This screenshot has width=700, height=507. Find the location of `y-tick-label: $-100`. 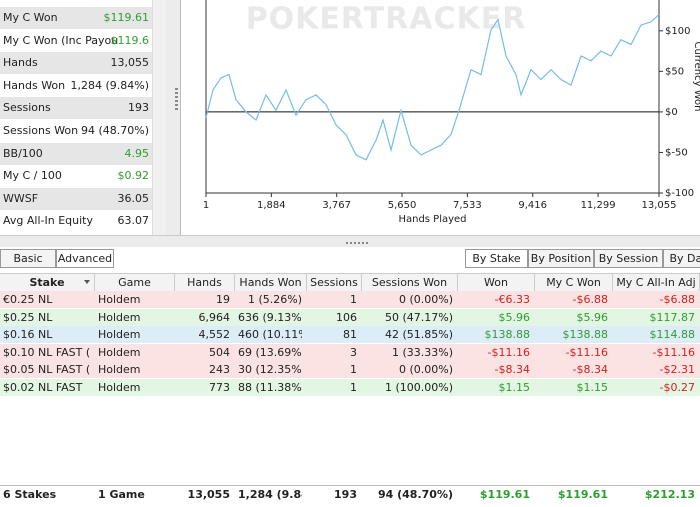

y-tick-label: $-100 is located at coordinates (679, 193).